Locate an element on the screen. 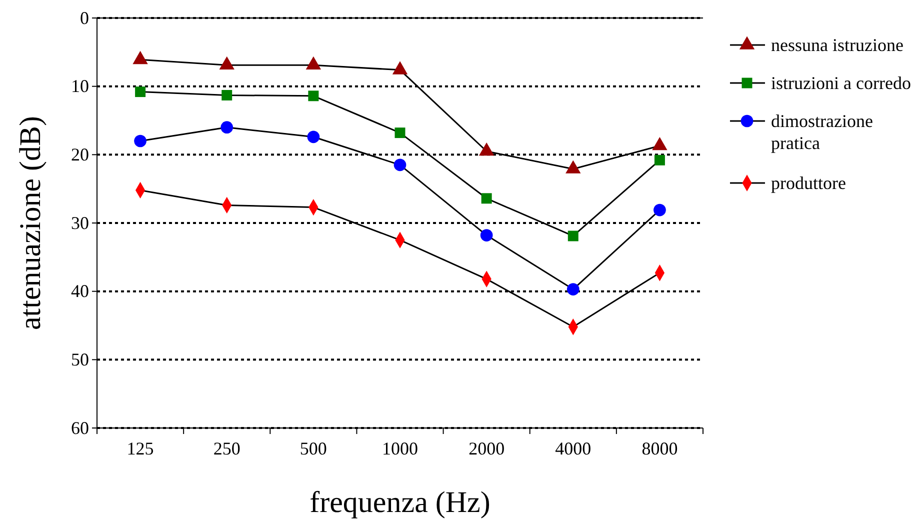 The width and height of the screenshot is (922, 525). legend-label: istruzioni a corredo is located at coordinates (841, 83).